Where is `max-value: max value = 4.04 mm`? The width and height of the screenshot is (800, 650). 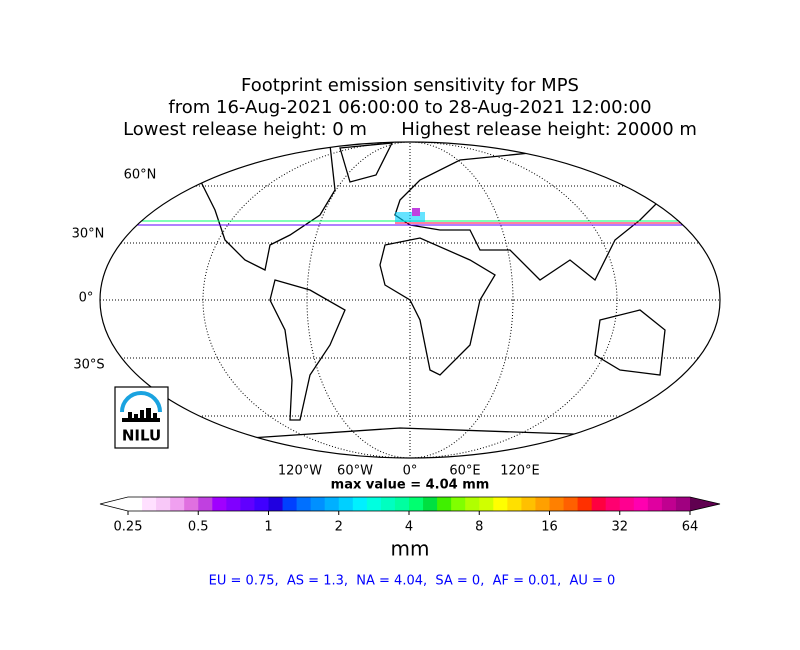 max-value: max value = 4.04 mm is located at coordinates (410, 485).